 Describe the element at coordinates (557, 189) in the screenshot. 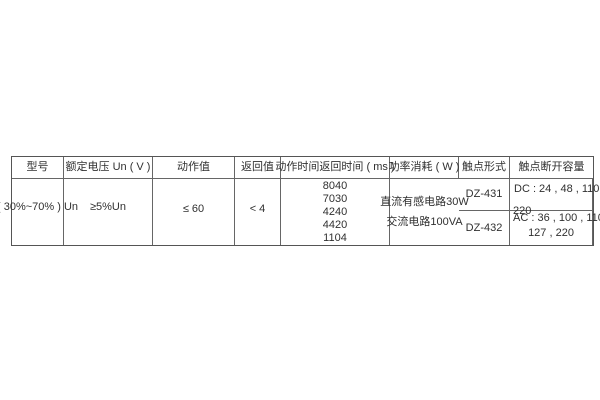

I see `voltage-dc-line1: DC : 24 , 48 , 110 ,` at that location.